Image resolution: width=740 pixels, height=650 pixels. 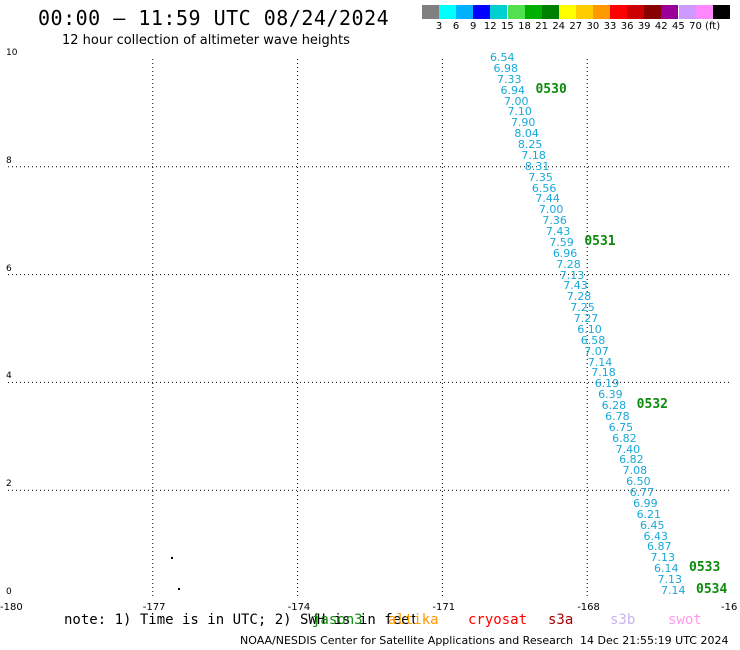 What do you see at coordinates (705, 568) in the screenshot?
I see `time-label: 0533` at bounding box center [705, 568].